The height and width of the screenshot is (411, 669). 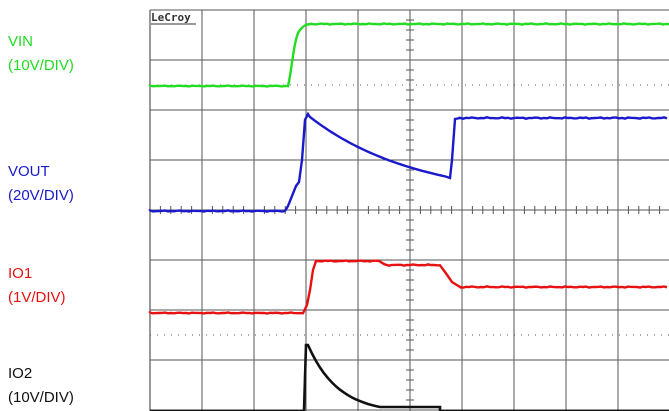 I want to click on io2-name: IO2, so click(x=20, y=373).